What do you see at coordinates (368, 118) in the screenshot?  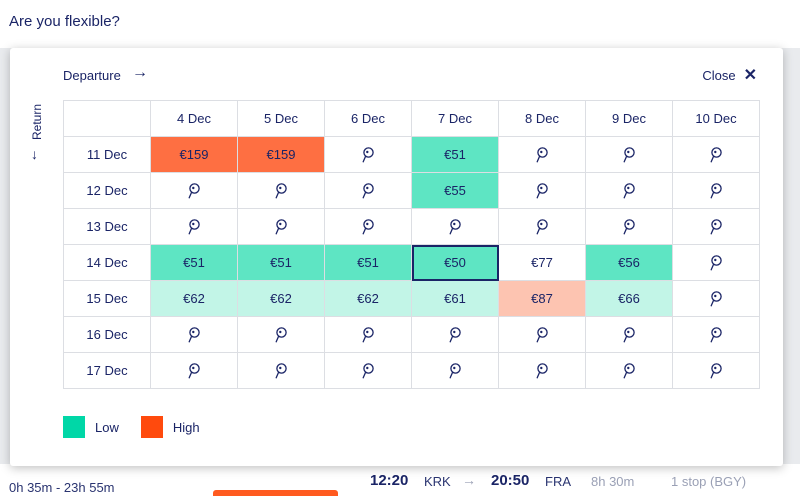 I see `column-header: 6 Dec` at bounding box center [368, 118].